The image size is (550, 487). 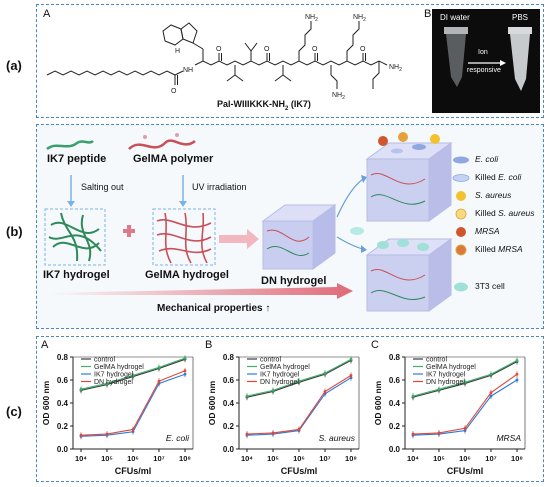 What do you see at coordinates (280, 375) in the screenshot?
I see `chart-b-legend-label: IK7 hydrogel` at bounding box center [280, 375].